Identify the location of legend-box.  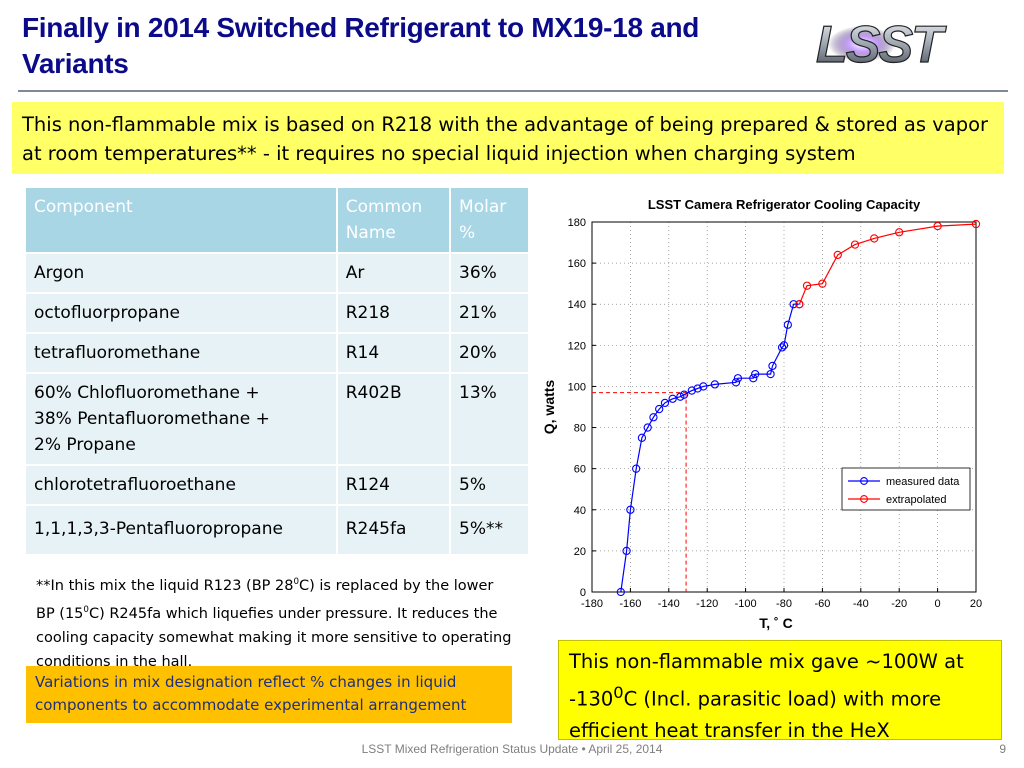
(906, 489).